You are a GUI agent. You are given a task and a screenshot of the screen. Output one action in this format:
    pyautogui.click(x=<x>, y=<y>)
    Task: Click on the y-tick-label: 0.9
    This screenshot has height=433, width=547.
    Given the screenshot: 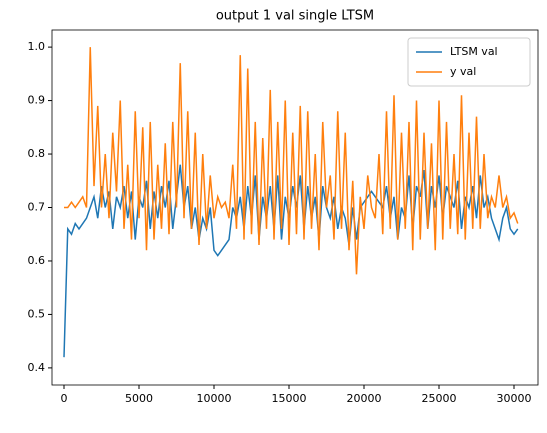 What is the action you would take?
    pyautogui.click(x=37, y=100)
    